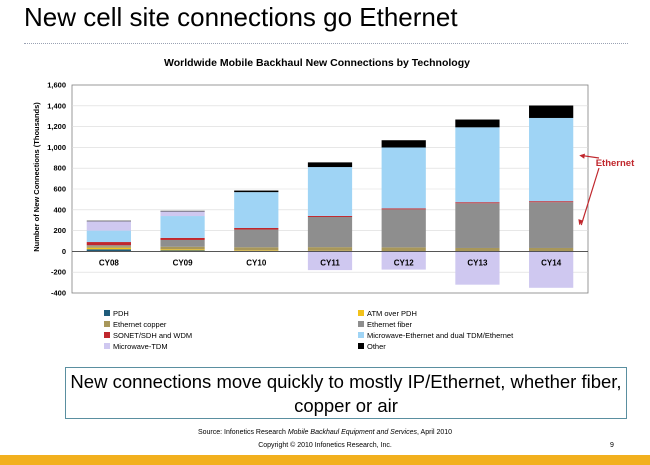 This screenshot has width=650, height=465. Describe the element at coordinates (183, 262) in the screenshot. I see `x-tick-label: CY09` at that location.